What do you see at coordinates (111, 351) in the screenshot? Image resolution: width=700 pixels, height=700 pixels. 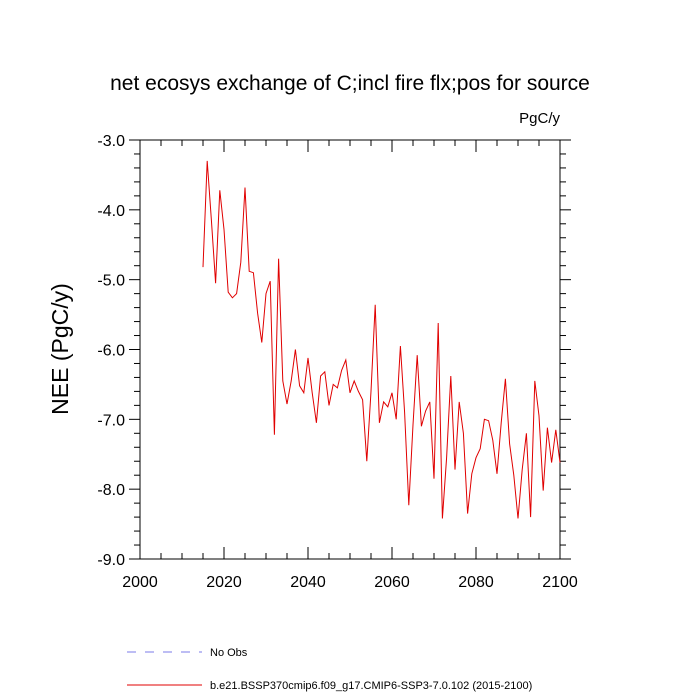 I see `y-tick-label: -6.0` at bounding box center [111, 351].